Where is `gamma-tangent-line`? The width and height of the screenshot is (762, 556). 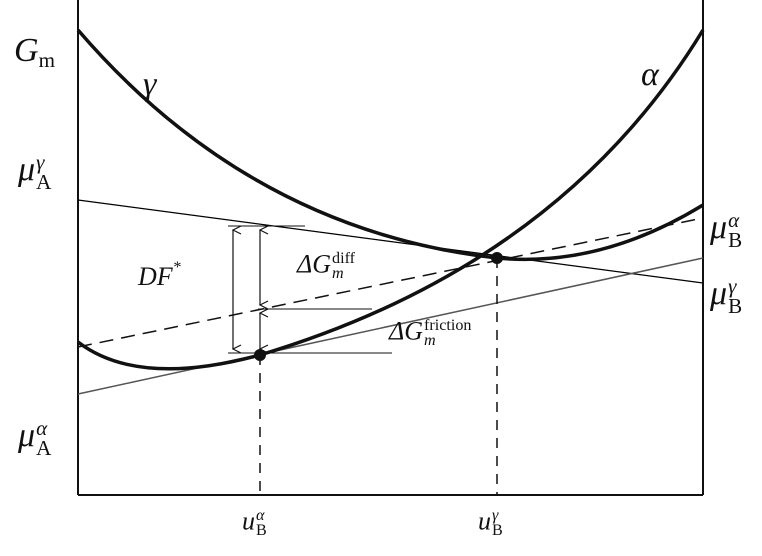
gamma-tangent-line is located at coordinates (390, 241).